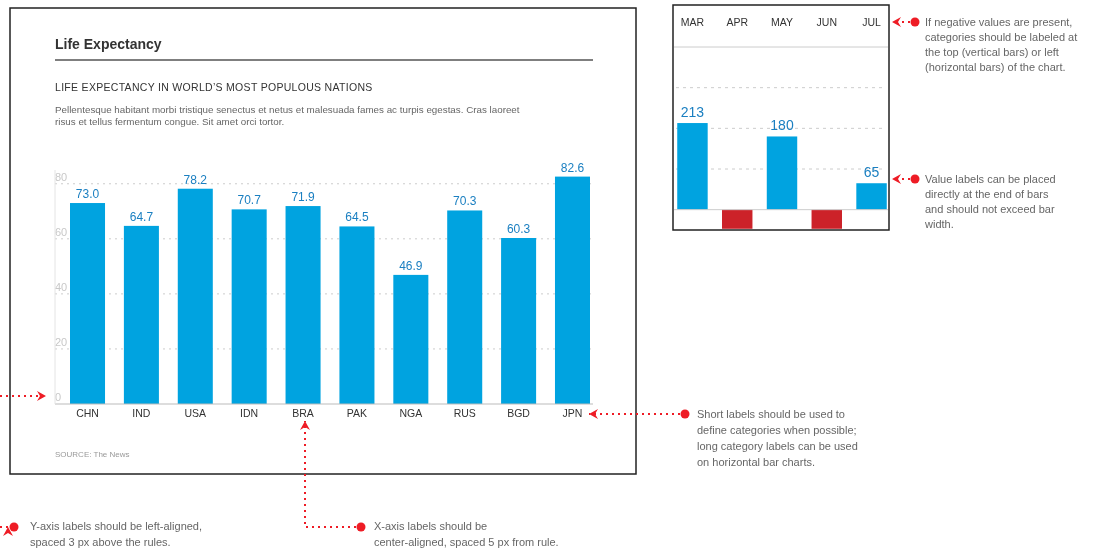 The width and height of the screenshot is (1103, 550). I want to click on data-label: 180, so click(782, 125).